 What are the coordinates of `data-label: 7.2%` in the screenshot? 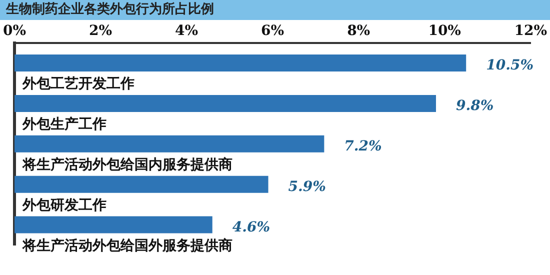 It's located at (363, 146).